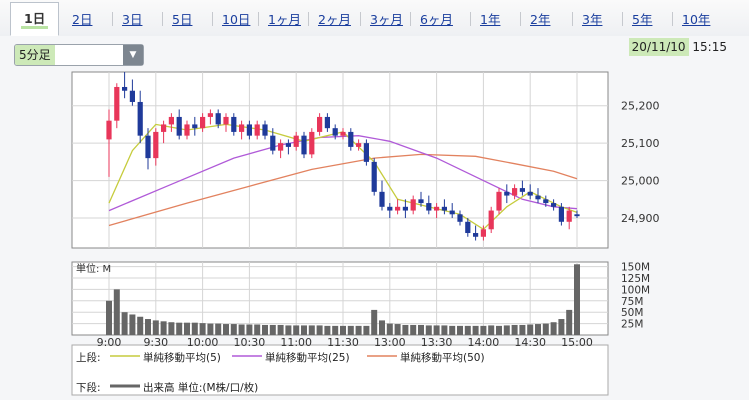  What do you see at coordinates (530, 342) in the screenshot?
I see `time-tick-label: 14:30` at bounding box center [530, 342].